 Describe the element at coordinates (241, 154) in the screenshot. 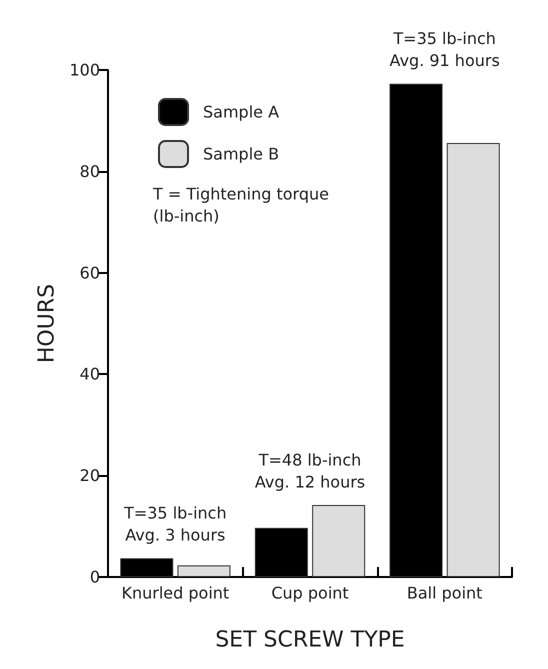

I see `legend-label: Sample B` at that location.